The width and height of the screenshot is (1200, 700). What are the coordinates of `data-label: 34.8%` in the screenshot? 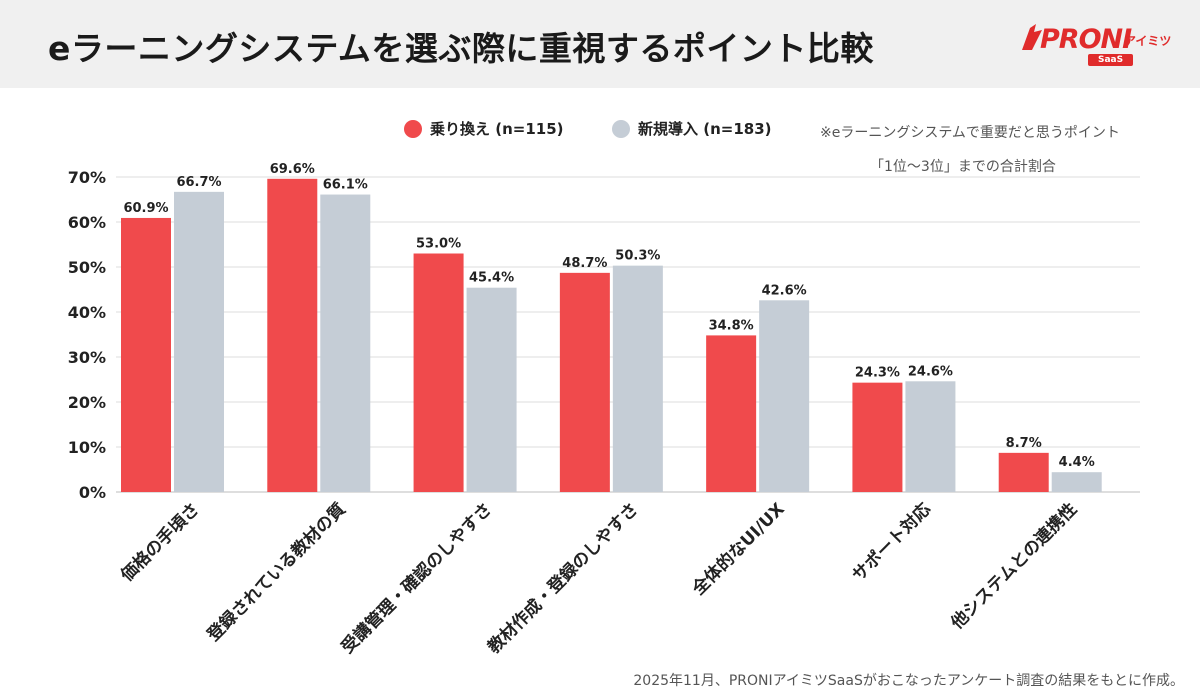 It's located at (731, 325).